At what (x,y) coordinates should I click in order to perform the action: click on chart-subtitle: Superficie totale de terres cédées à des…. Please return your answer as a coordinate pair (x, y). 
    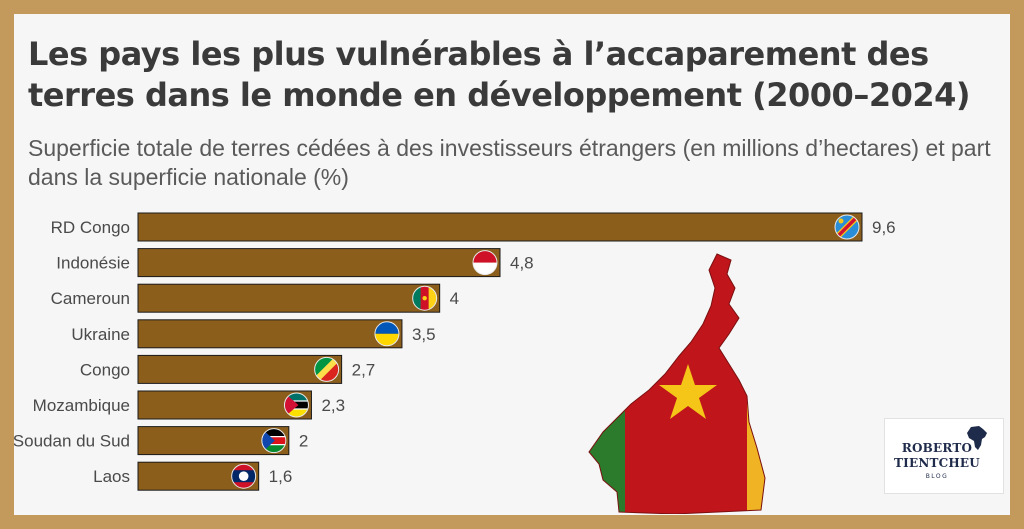
    Looking at the image, I should click on (509, 162).